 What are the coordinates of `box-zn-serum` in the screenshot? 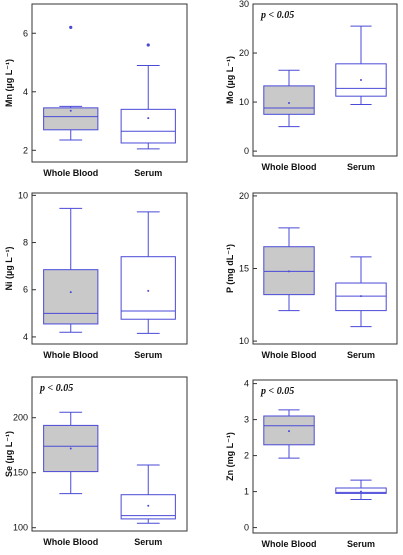 It's located at (361, 490).